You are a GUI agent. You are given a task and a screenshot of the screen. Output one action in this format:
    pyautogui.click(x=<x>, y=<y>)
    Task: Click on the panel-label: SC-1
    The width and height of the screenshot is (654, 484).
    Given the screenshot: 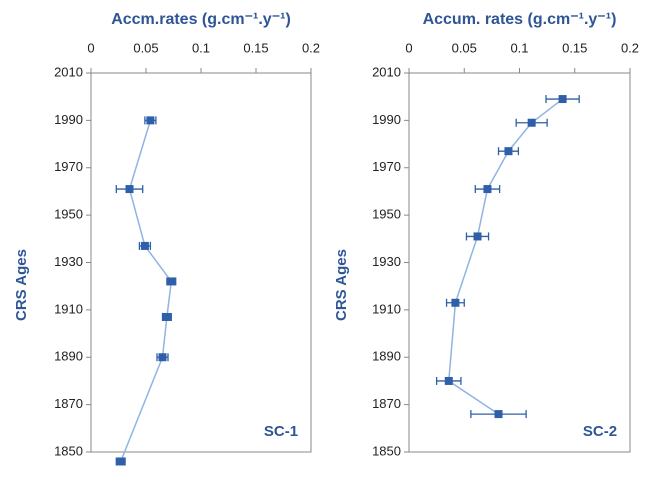 What is the action you would take?
    pyautogui.click(x=281, y=431)
    